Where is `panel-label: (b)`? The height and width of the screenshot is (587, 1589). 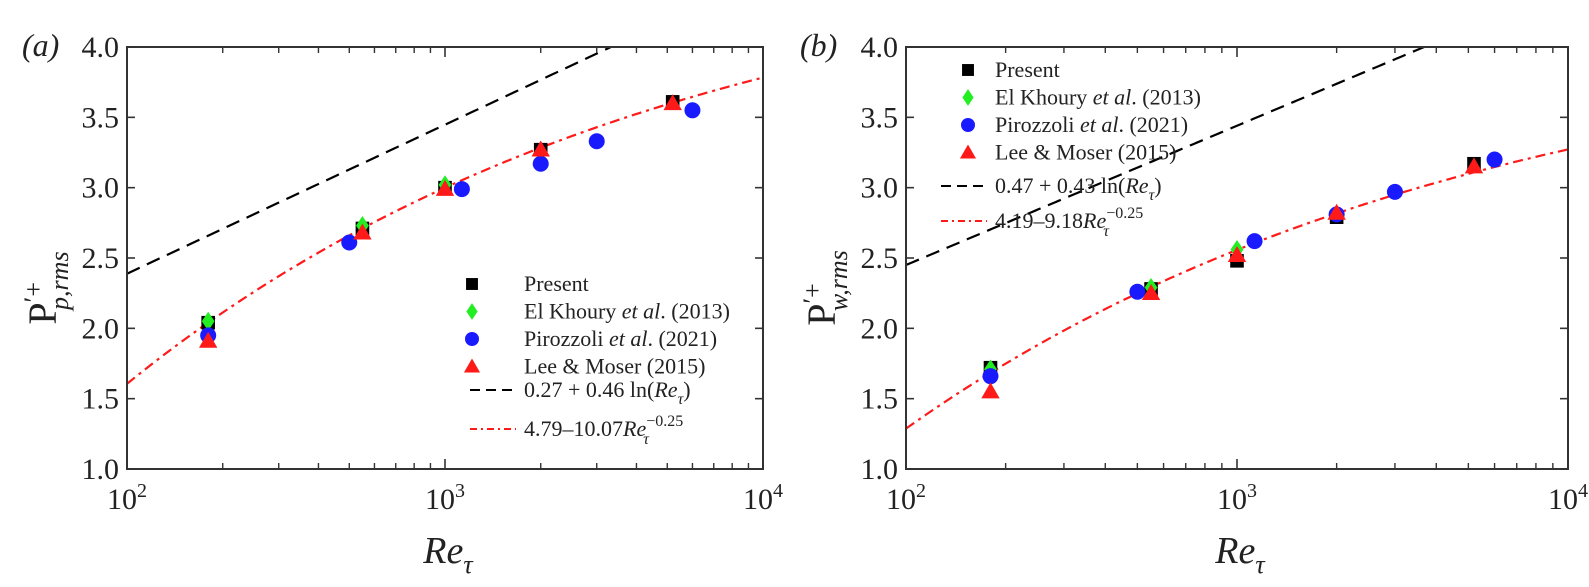 panel-label: (b) is located at coordinates (818, 45).